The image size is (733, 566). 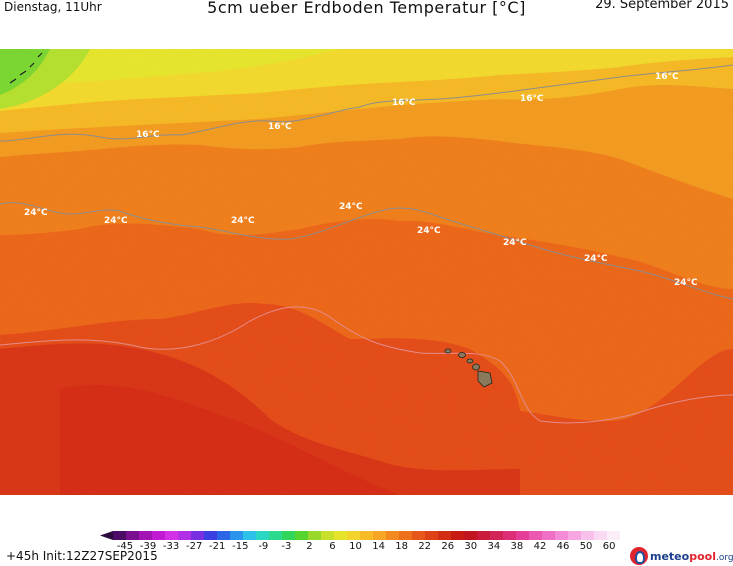 What do you see at coordinates (448, 546) in the screenshot?
I see `legend-tick-label: 26` at bounding box center [448, 546].